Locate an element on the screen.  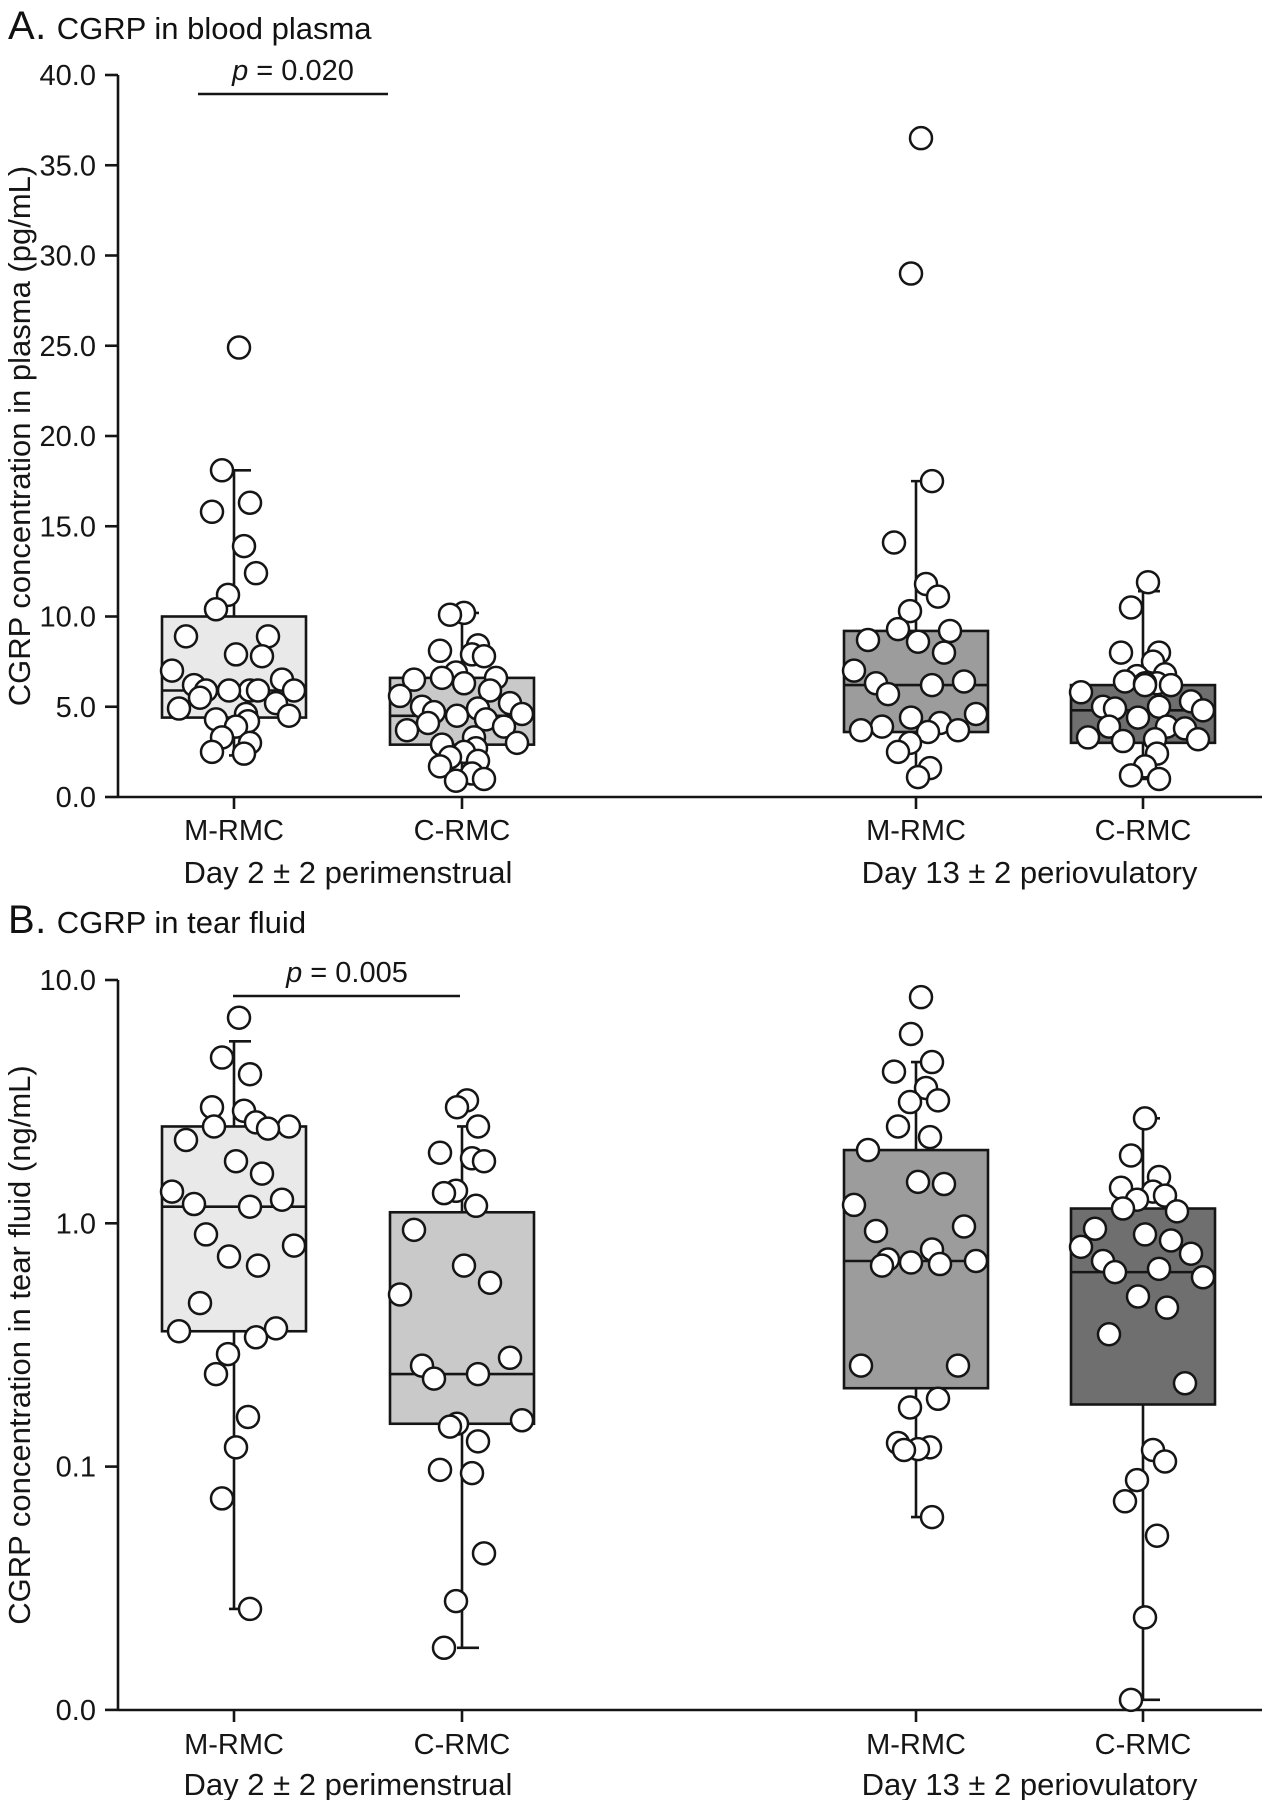
panel-a-y-tick-label: 15.0 is located at coordinates (68, 527).